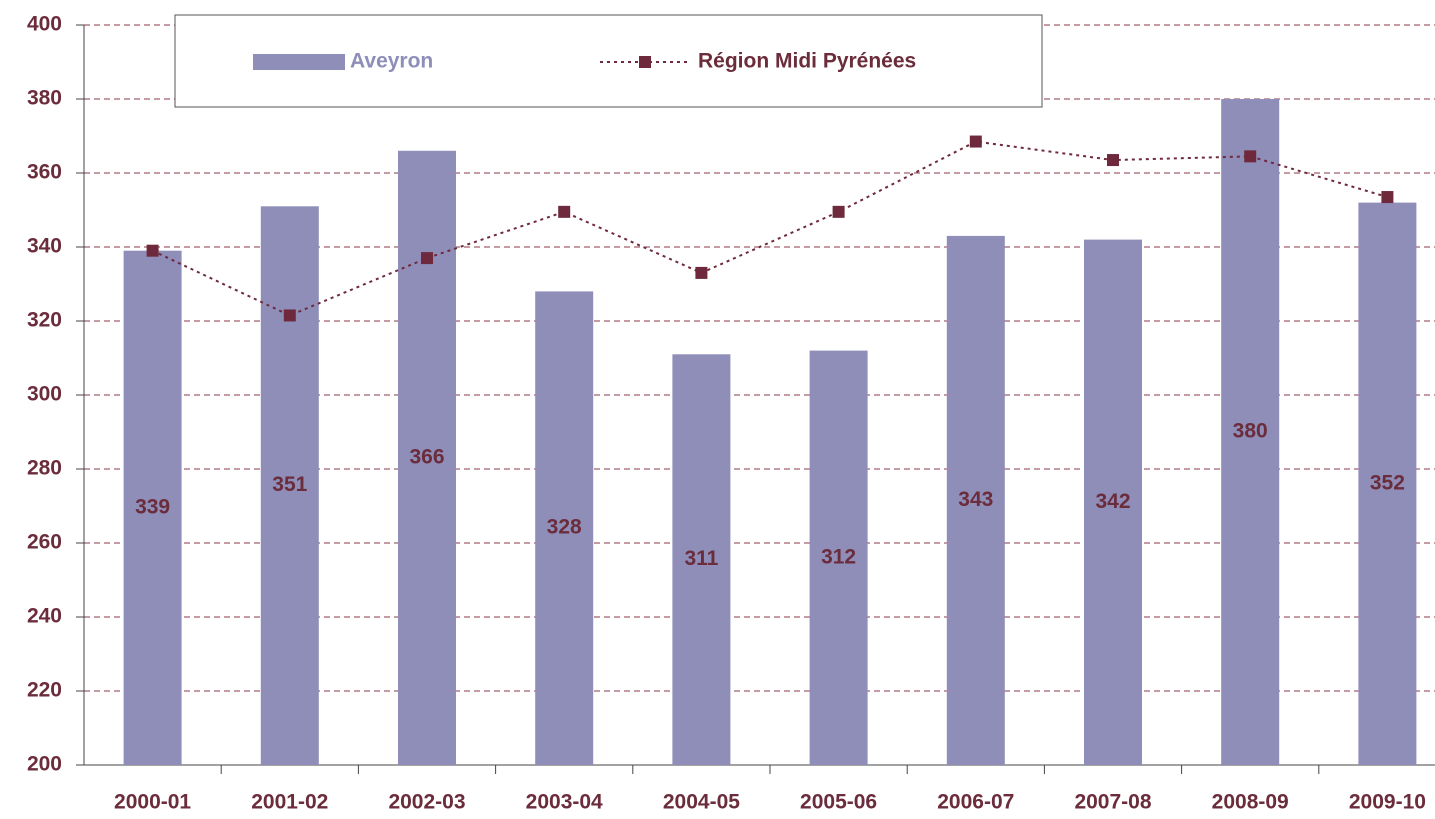  I want to click on bar-value-label: 380, so click(1250, 431).